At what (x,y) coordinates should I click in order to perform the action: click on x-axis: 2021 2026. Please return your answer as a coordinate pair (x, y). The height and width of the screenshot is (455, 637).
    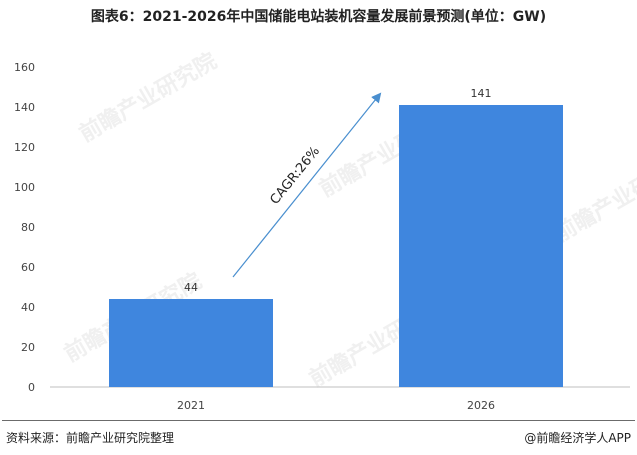
    Looking at the image, I should click on (336, 405).